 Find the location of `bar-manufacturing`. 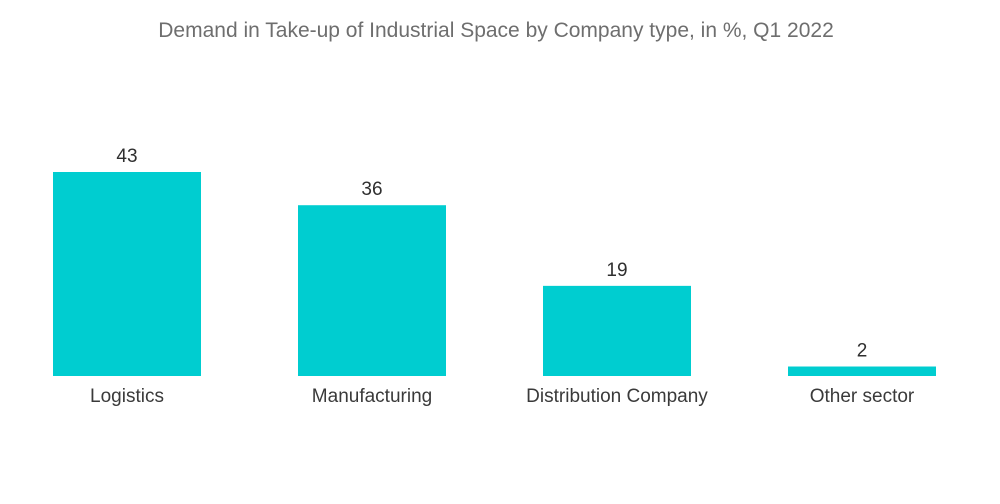

bar-manufacturing is located at coordinates (372, 290).